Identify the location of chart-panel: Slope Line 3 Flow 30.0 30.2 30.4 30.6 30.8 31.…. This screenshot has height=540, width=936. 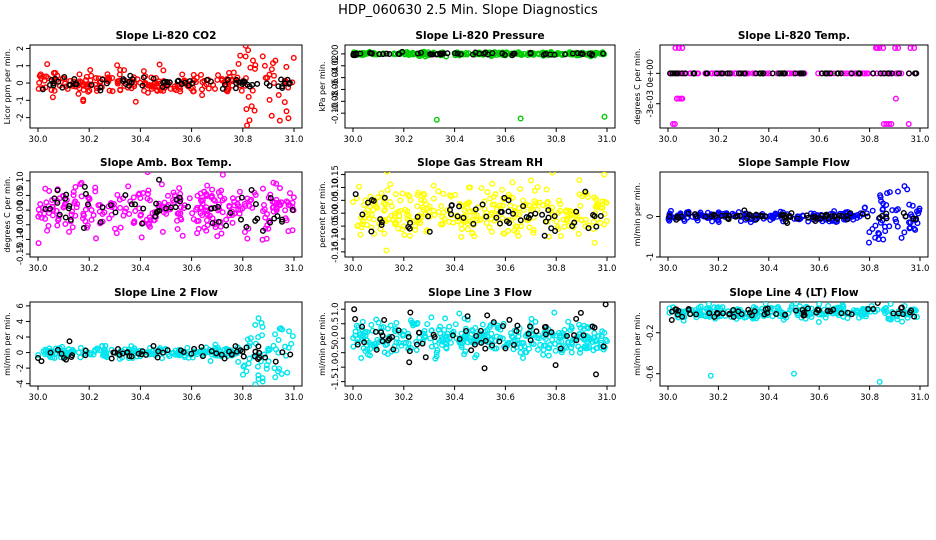
(467, 345).